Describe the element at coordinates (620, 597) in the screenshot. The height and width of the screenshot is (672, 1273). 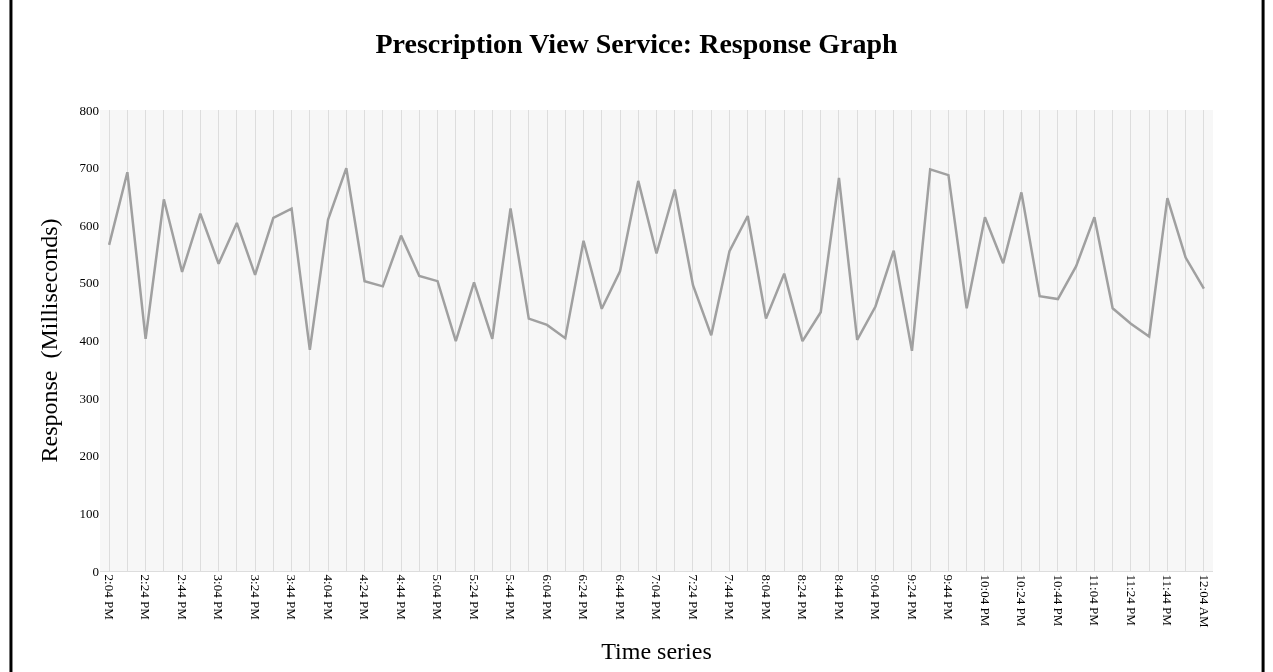
I see `x-tick-label: 6:44 PM` at that location.